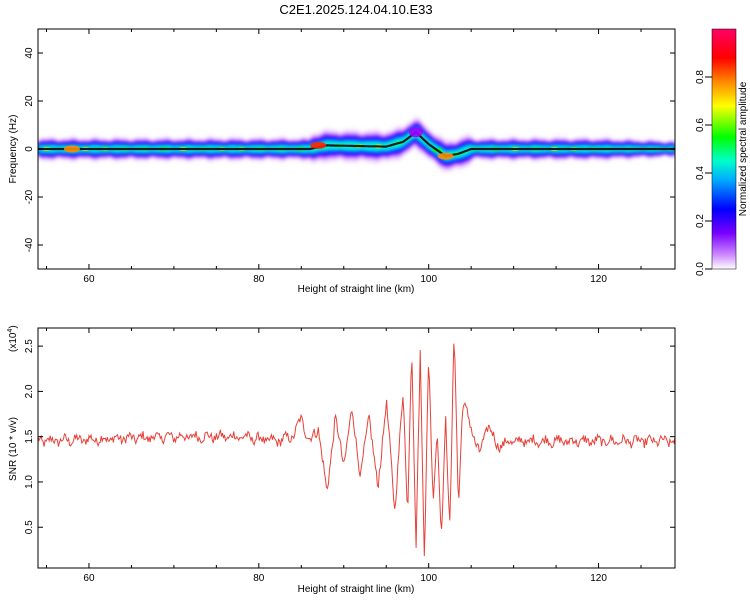 Image resolution: width=750 pixels, height=600 pixels. I want to click on spectrogram-x-label: Height of straight line (km), so click(356, 289).